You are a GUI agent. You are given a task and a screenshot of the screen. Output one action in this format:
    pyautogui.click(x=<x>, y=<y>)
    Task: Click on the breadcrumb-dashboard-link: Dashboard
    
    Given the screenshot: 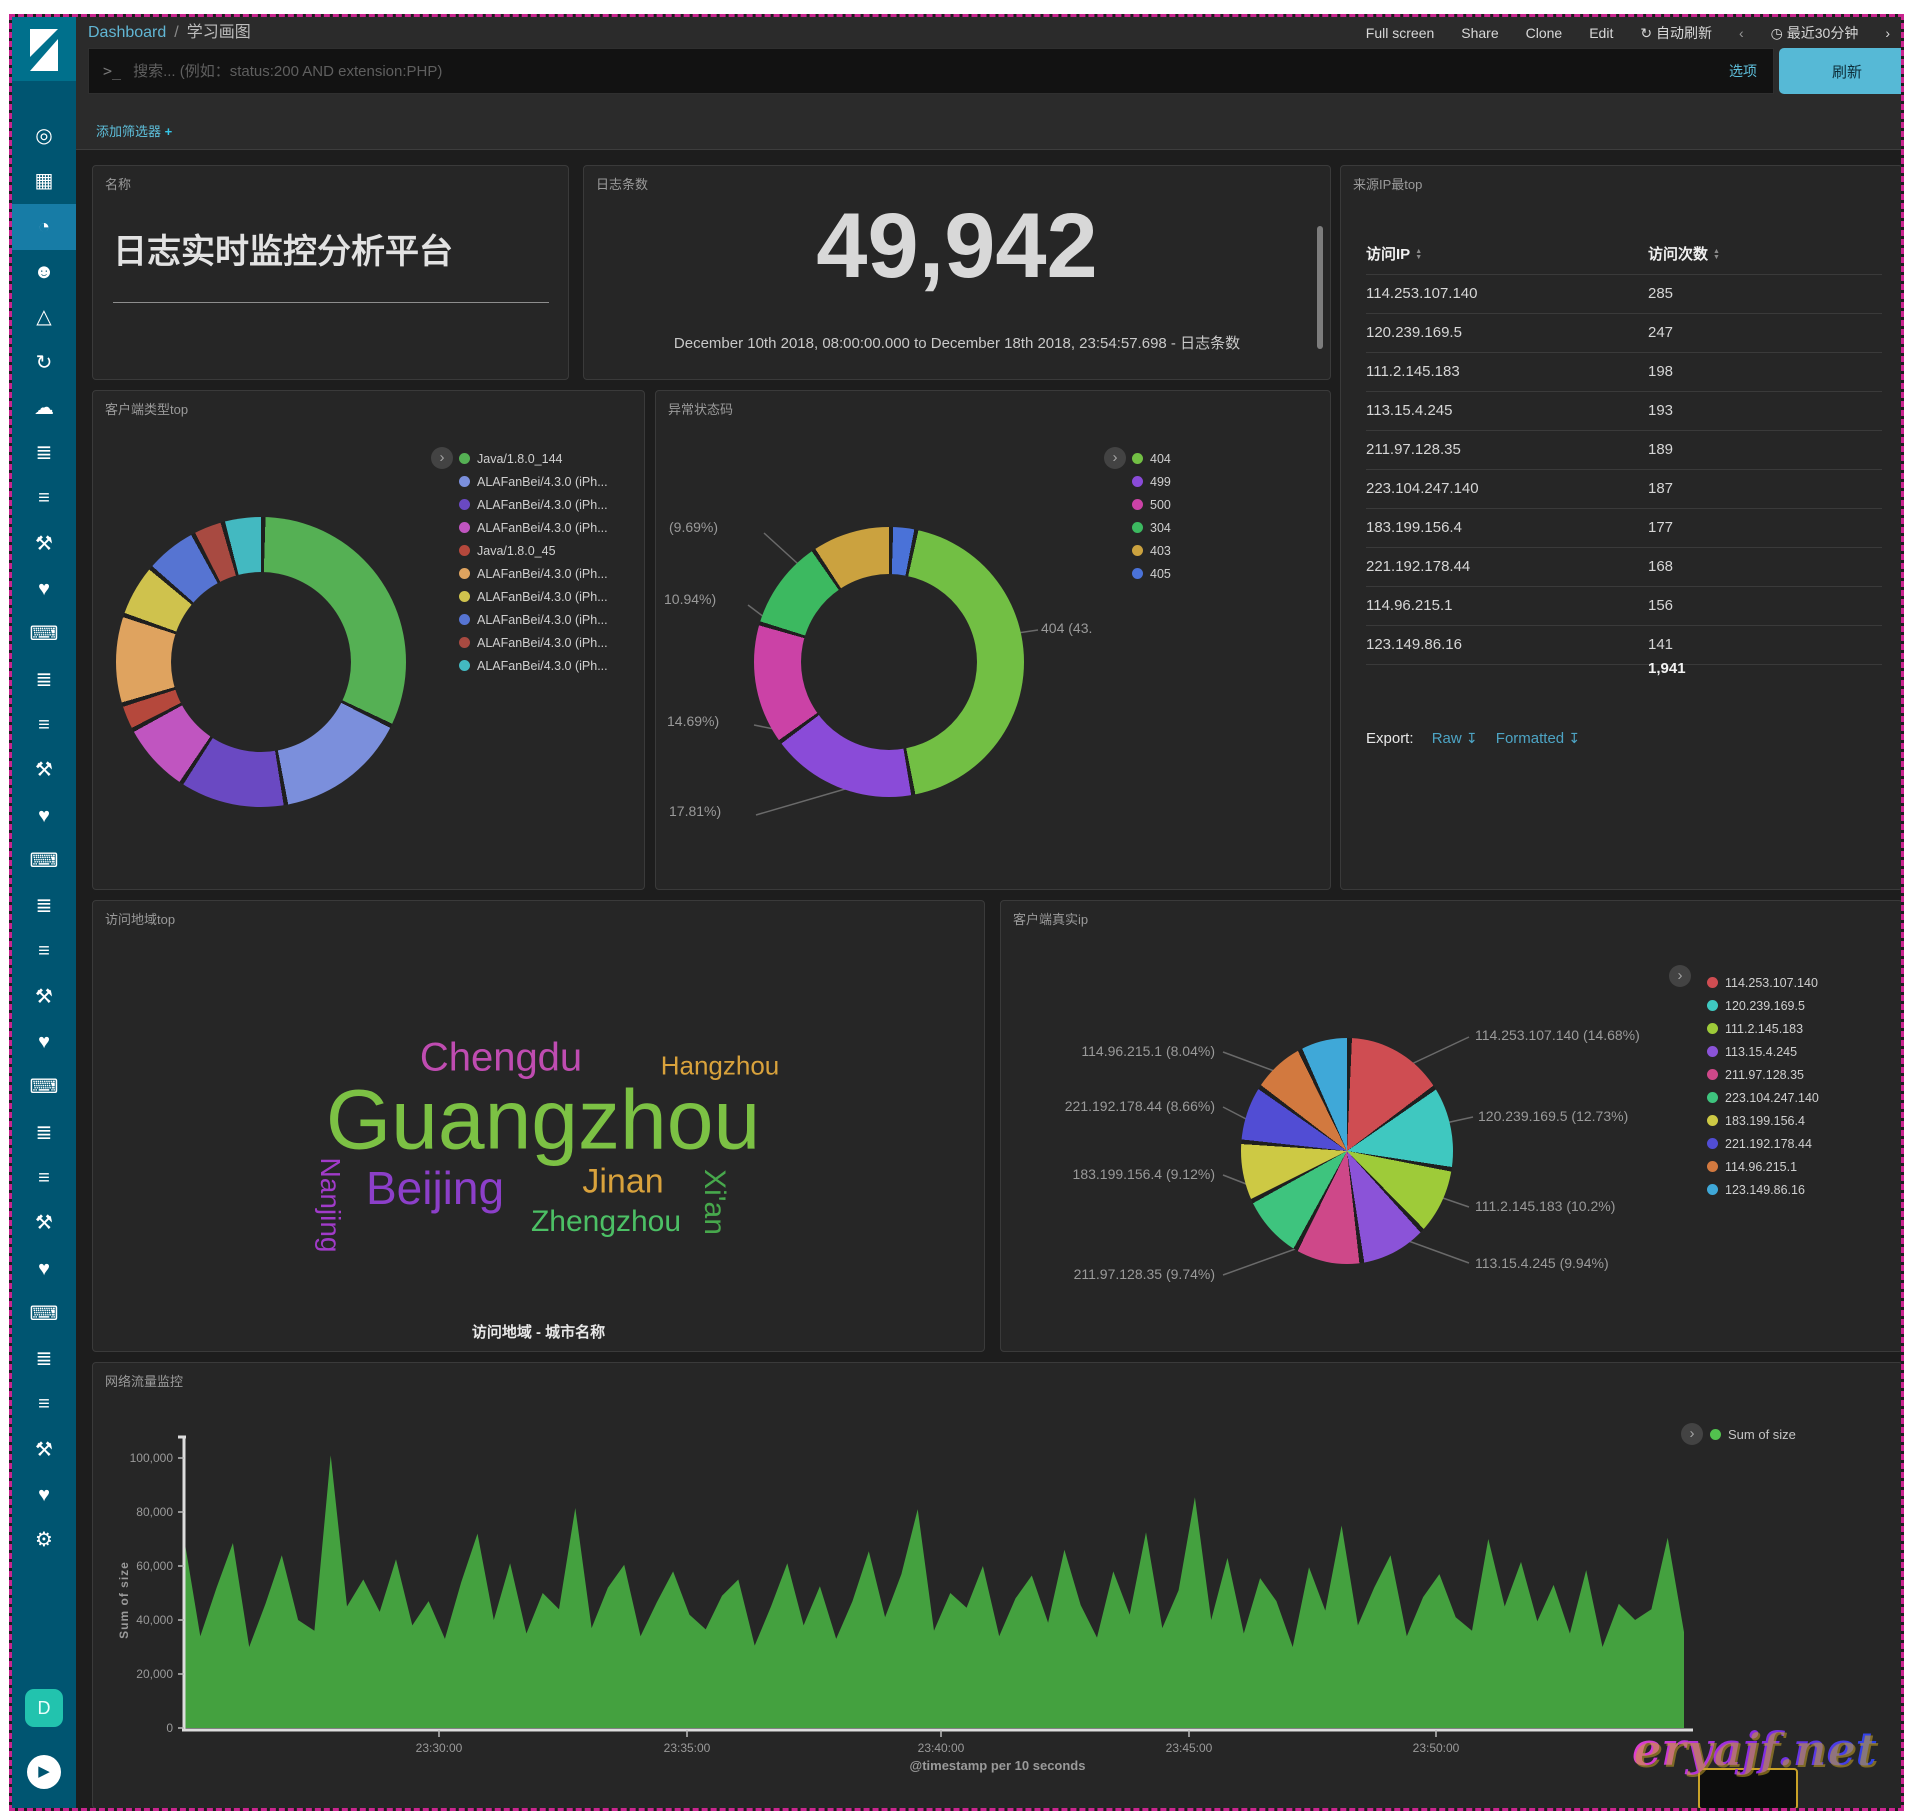 What is the action you would take?
    pyautogui.click(x=127, y=32)
    